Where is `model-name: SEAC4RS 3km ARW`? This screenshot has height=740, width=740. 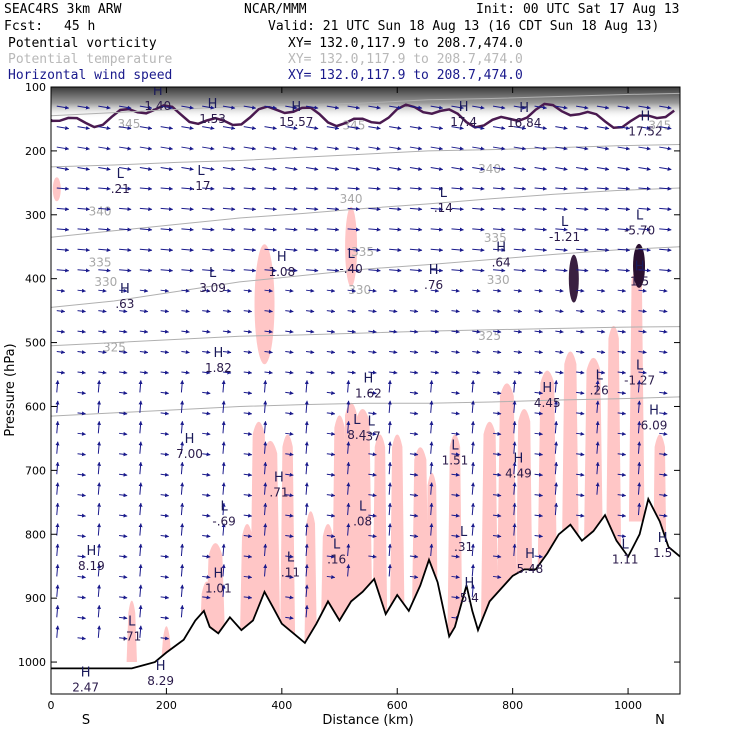 model-name: SEAC4RS 3km ARW is located at coordinates (63, 9).